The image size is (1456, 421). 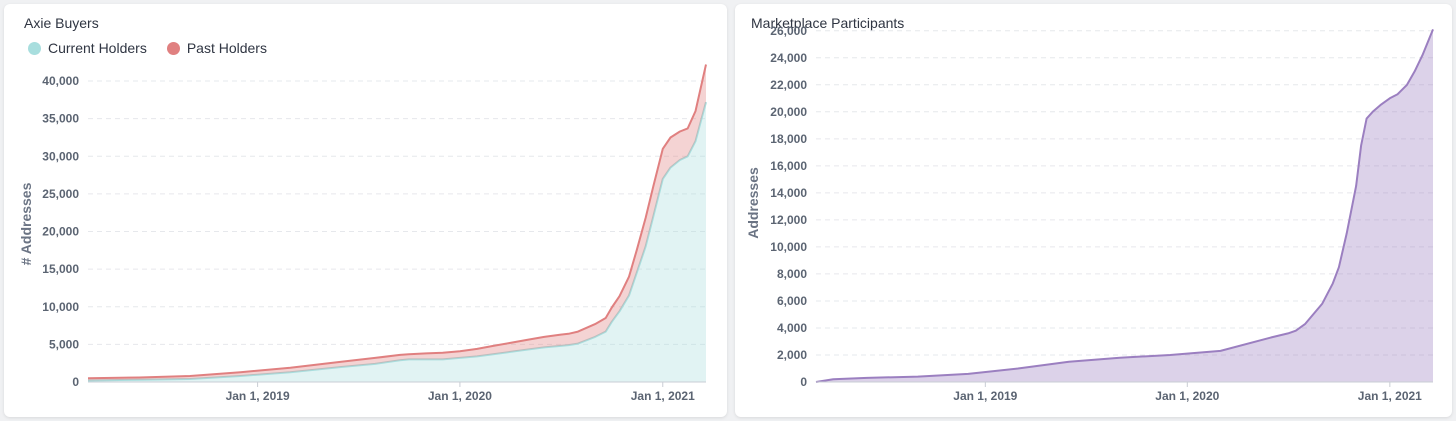 What do you see at coordinates (60, 156) in the screenshot?
I see `y-tick-label: 30,000` at bounding box center [60, 156].